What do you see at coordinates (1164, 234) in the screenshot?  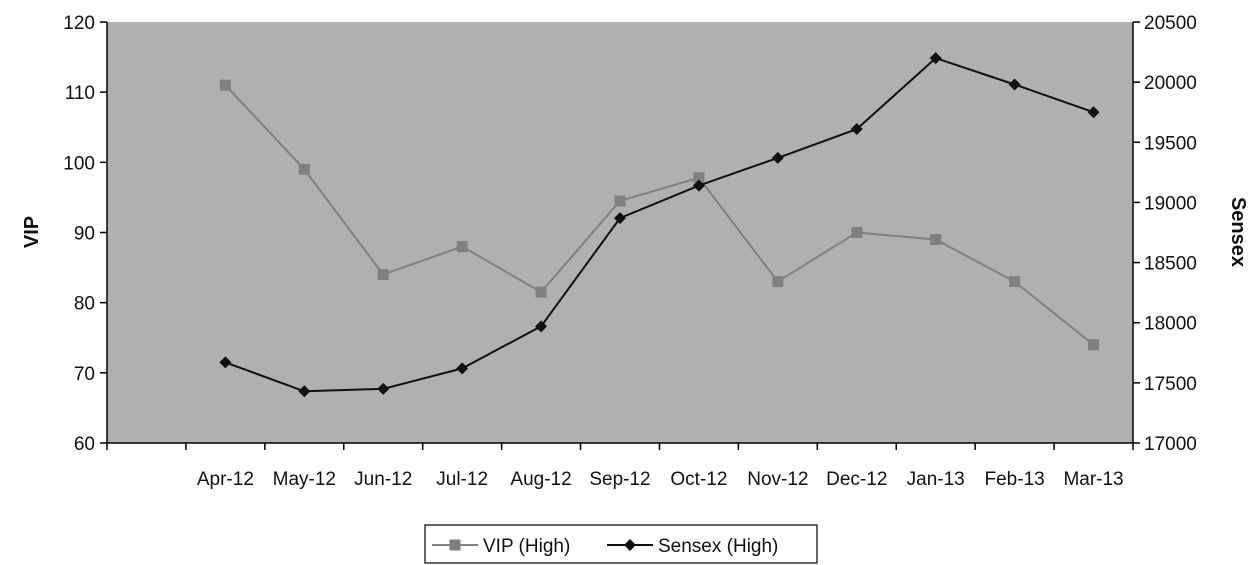 I see `right-y-axis: 17000 17500 18000 18500 19000 19500 20000 20500` at bounding box center [1164, 234].